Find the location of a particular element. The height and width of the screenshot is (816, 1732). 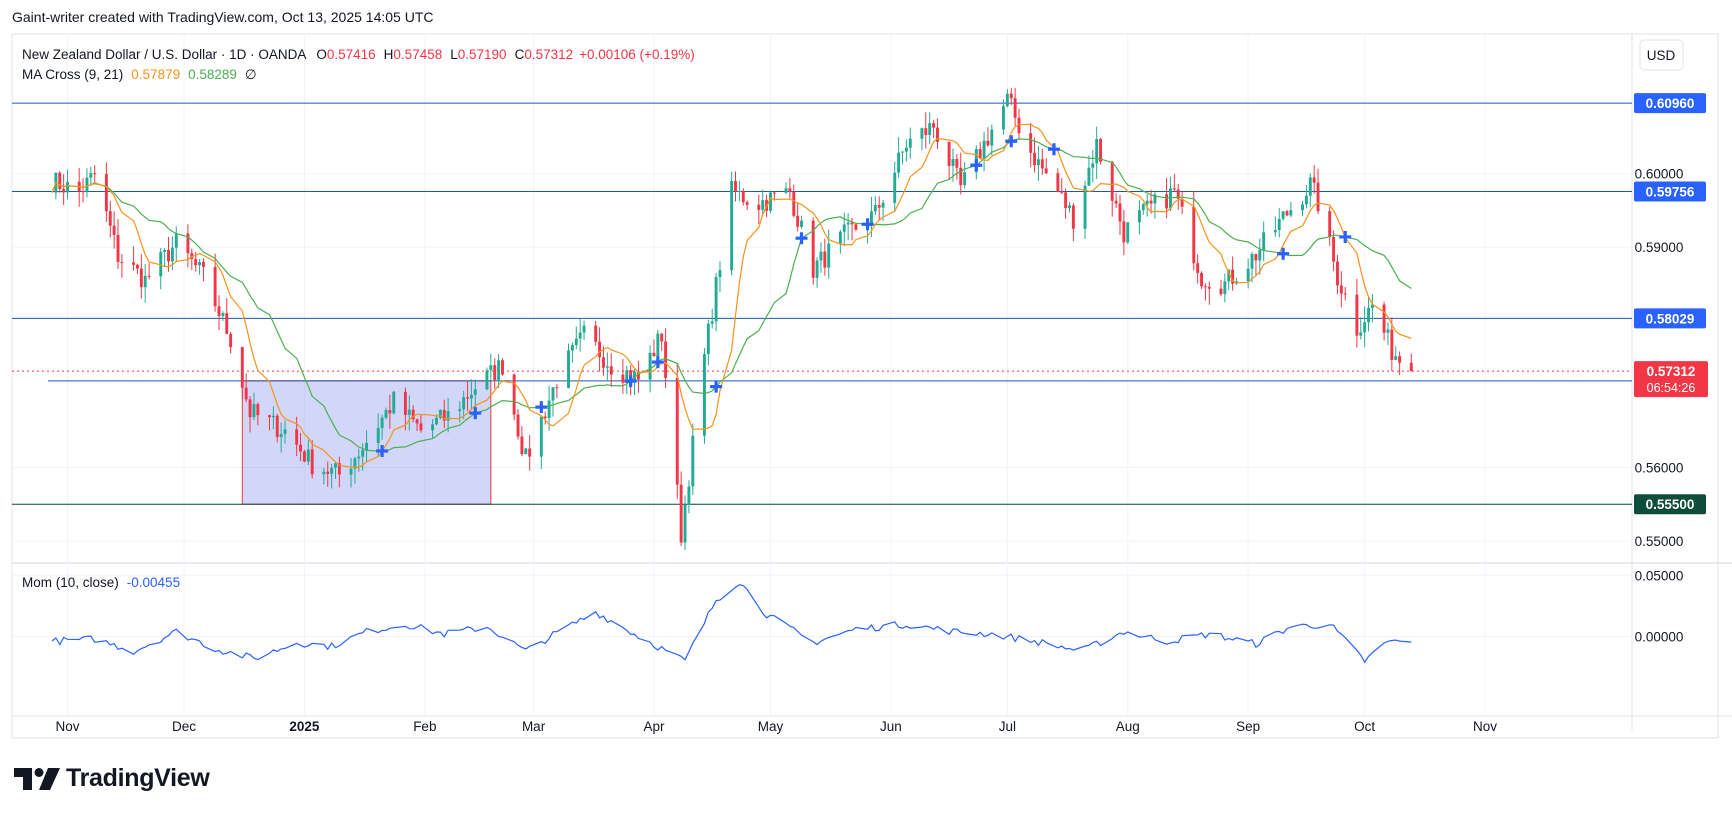

x-tick-label: Feb is located at coordinates (424, 726).